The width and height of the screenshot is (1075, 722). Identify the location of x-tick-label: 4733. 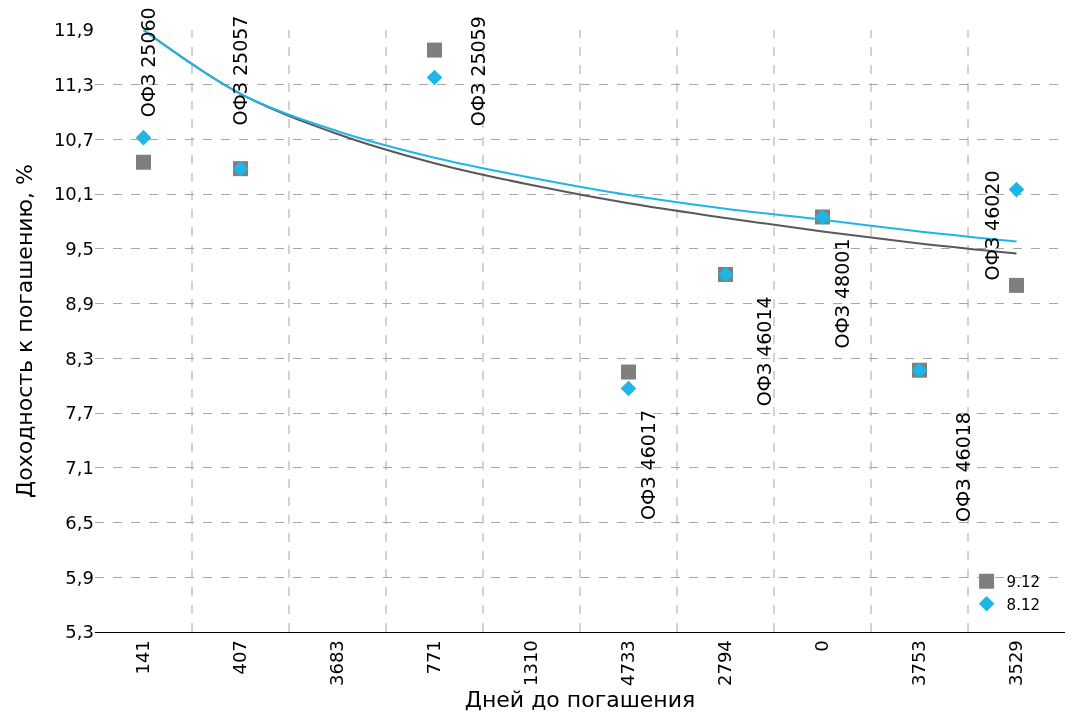
(628, 663).